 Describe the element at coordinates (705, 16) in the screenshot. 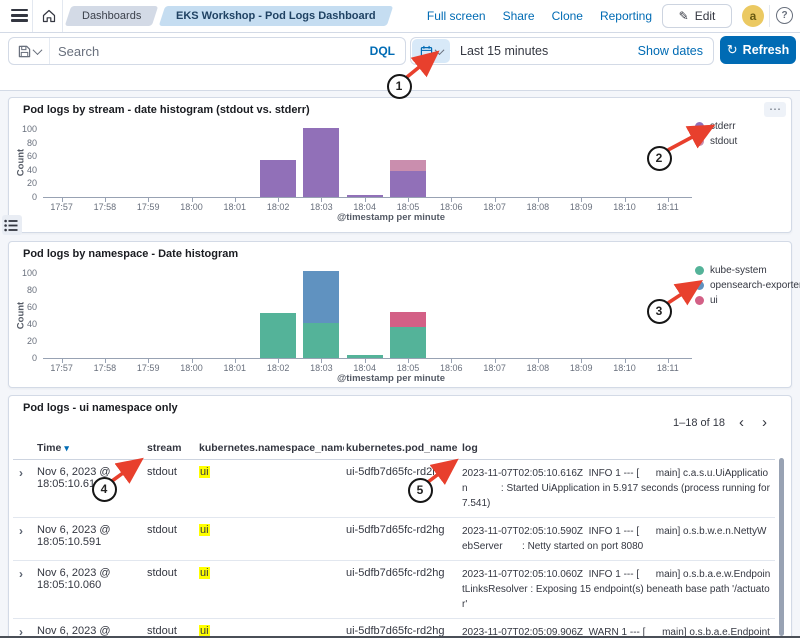

I see `edit-button-label: Edit` at that location.